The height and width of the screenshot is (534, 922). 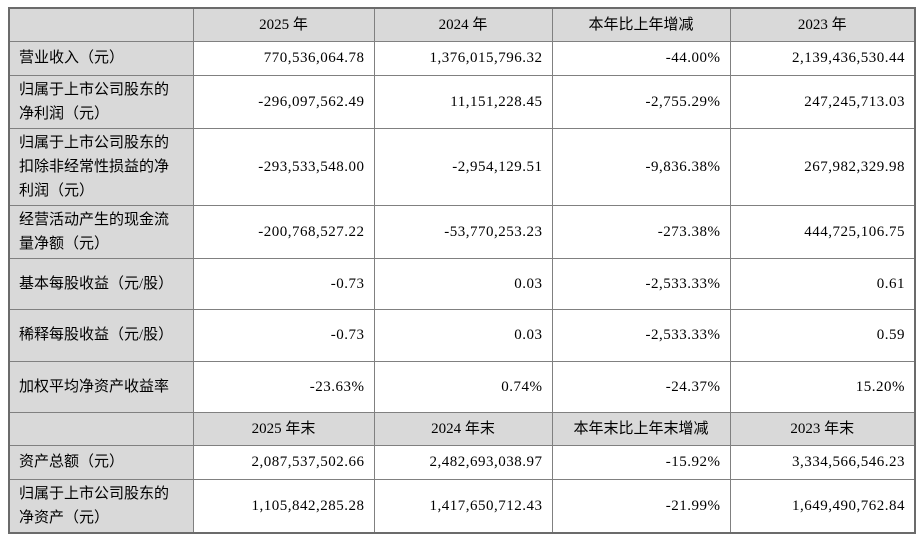 What do you see at coordinates (283, 386) in the screenshot?
I see `cell-value: -23.63%` at bounding box center [283, 386].